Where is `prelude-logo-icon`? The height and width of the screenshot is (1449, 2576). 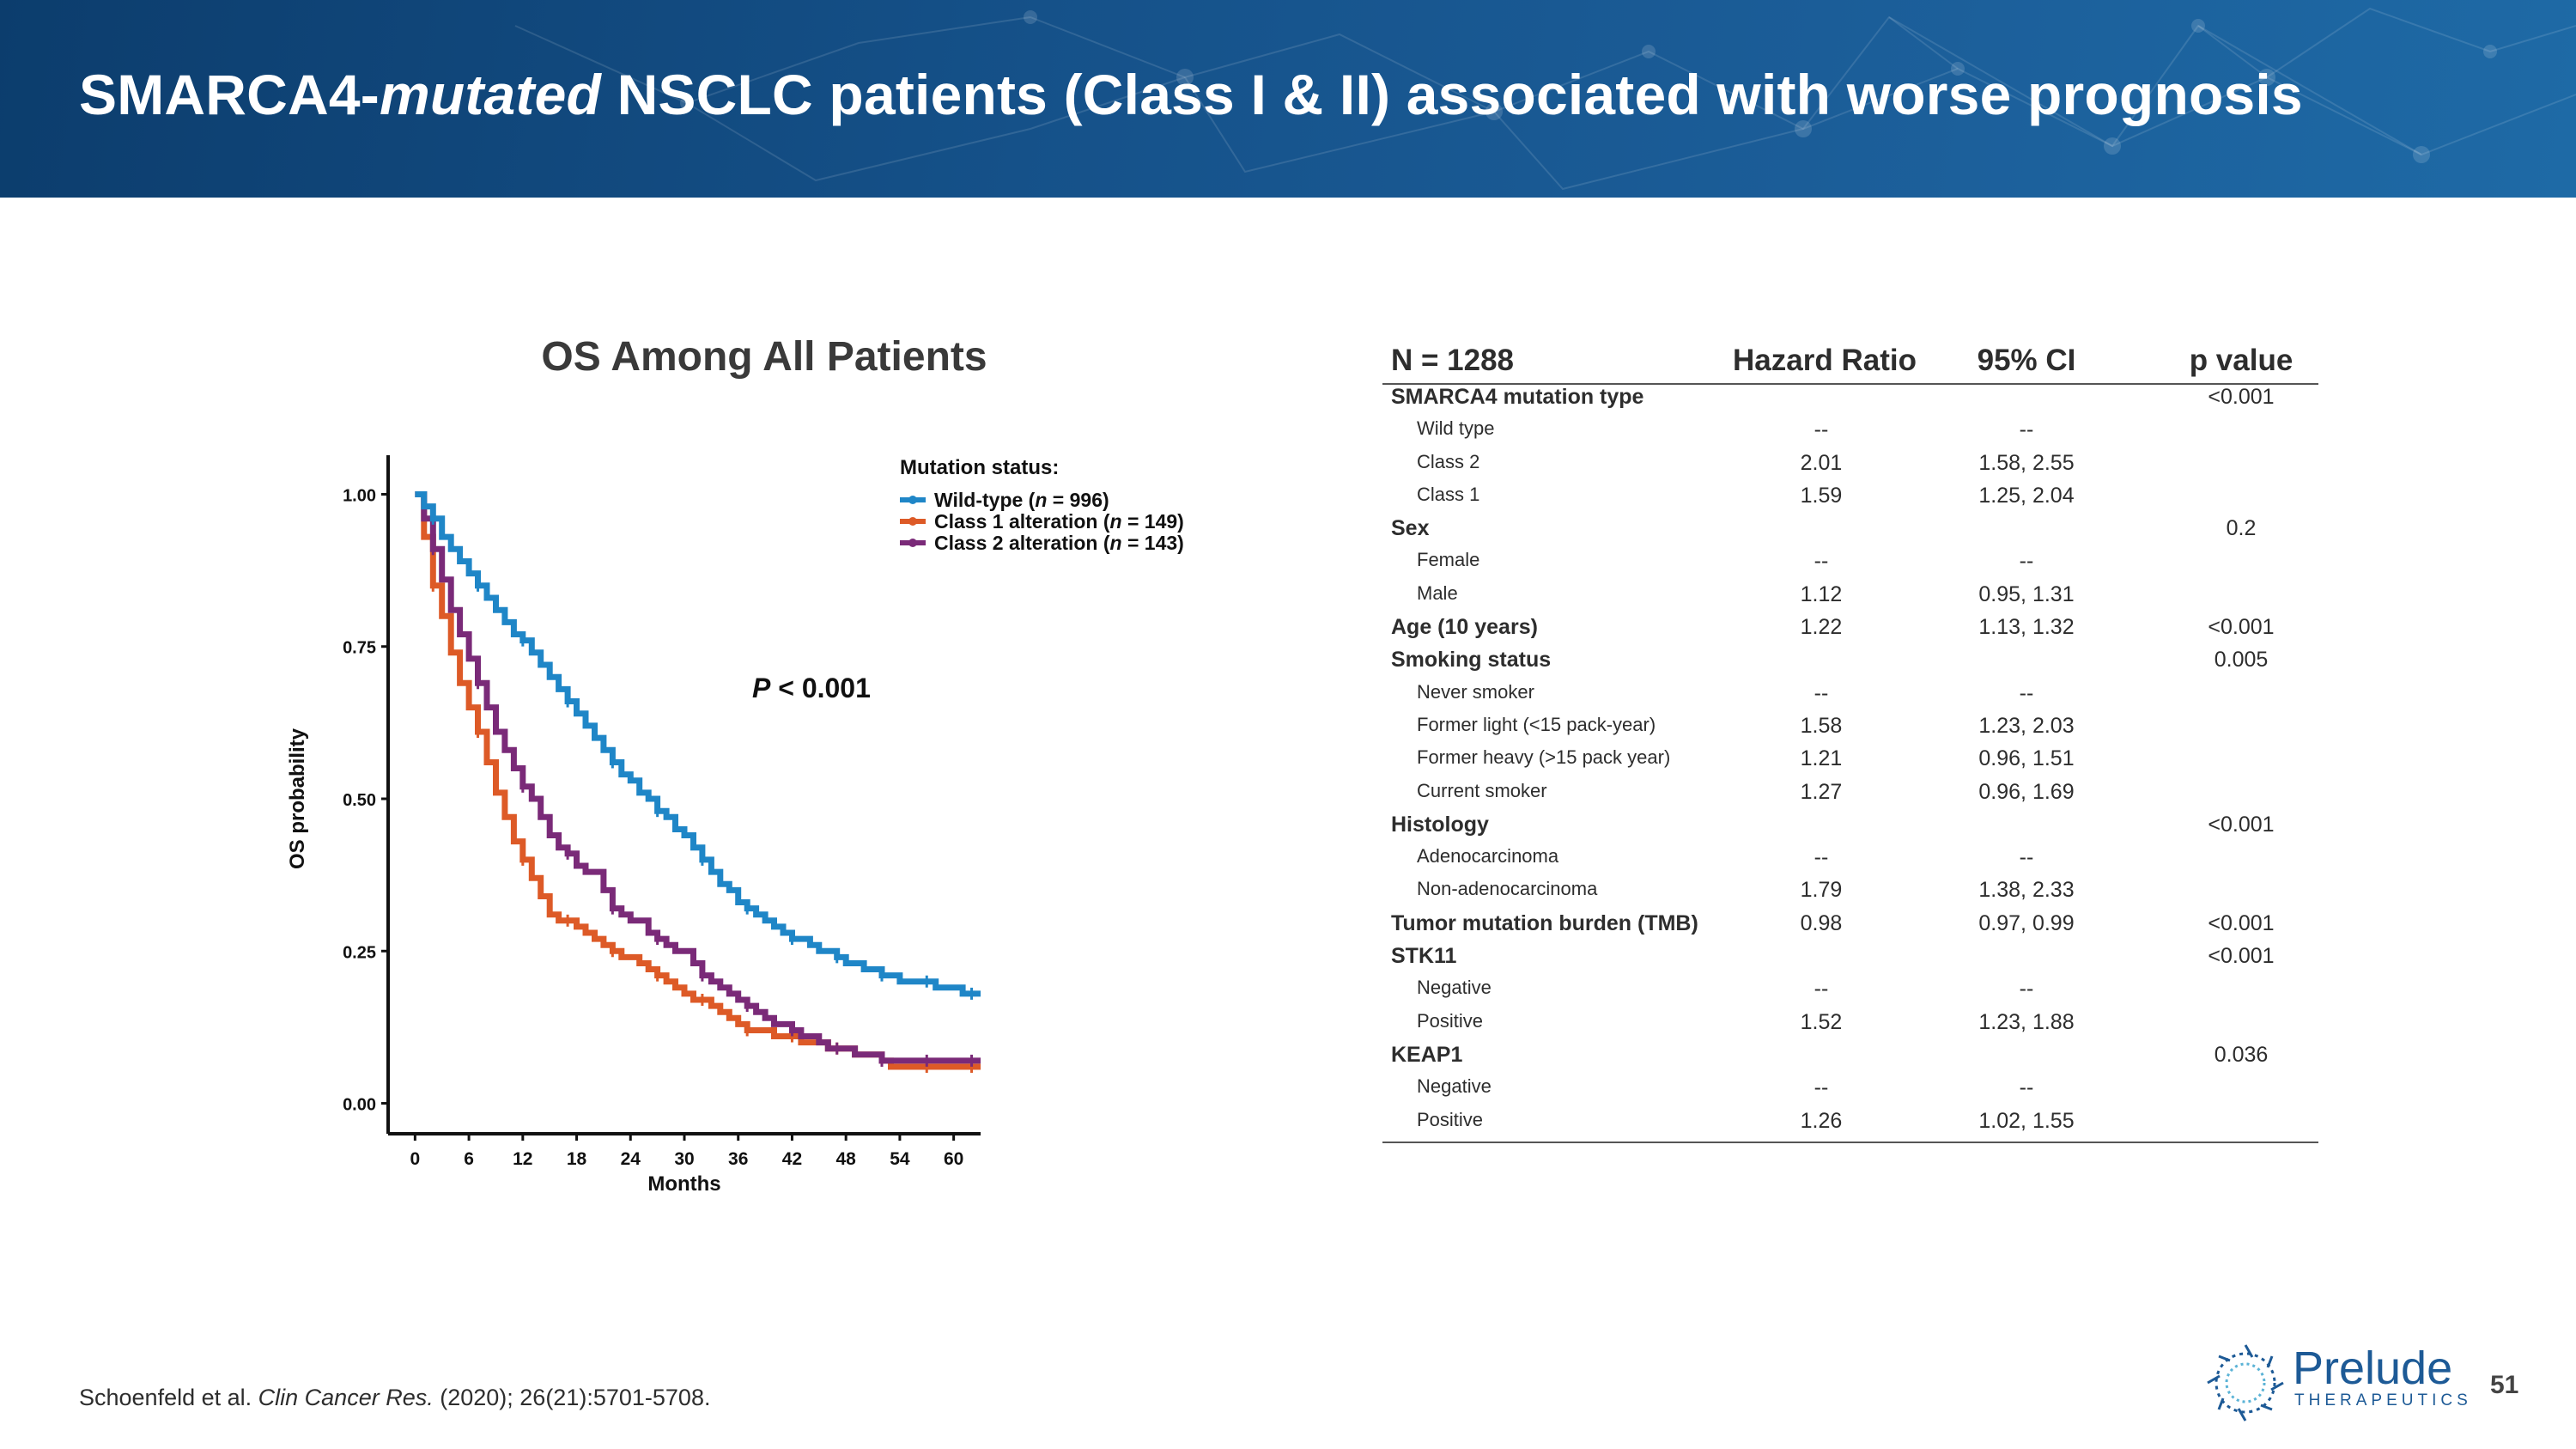 prelude-logo-icon is located at coordinates (2245, 1383).